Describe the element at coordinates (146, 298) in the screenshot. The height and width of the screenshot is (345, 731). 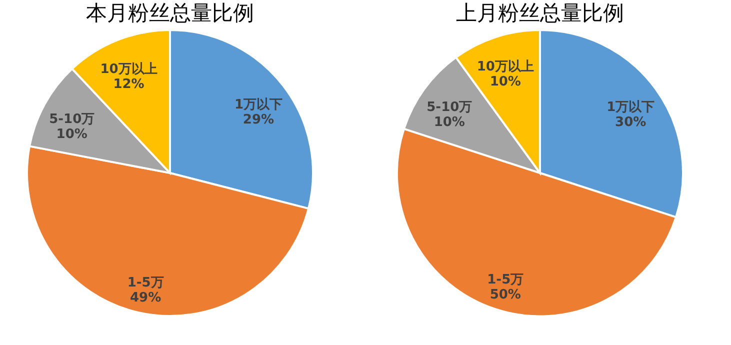
I see `data-label: 49%` at that location.